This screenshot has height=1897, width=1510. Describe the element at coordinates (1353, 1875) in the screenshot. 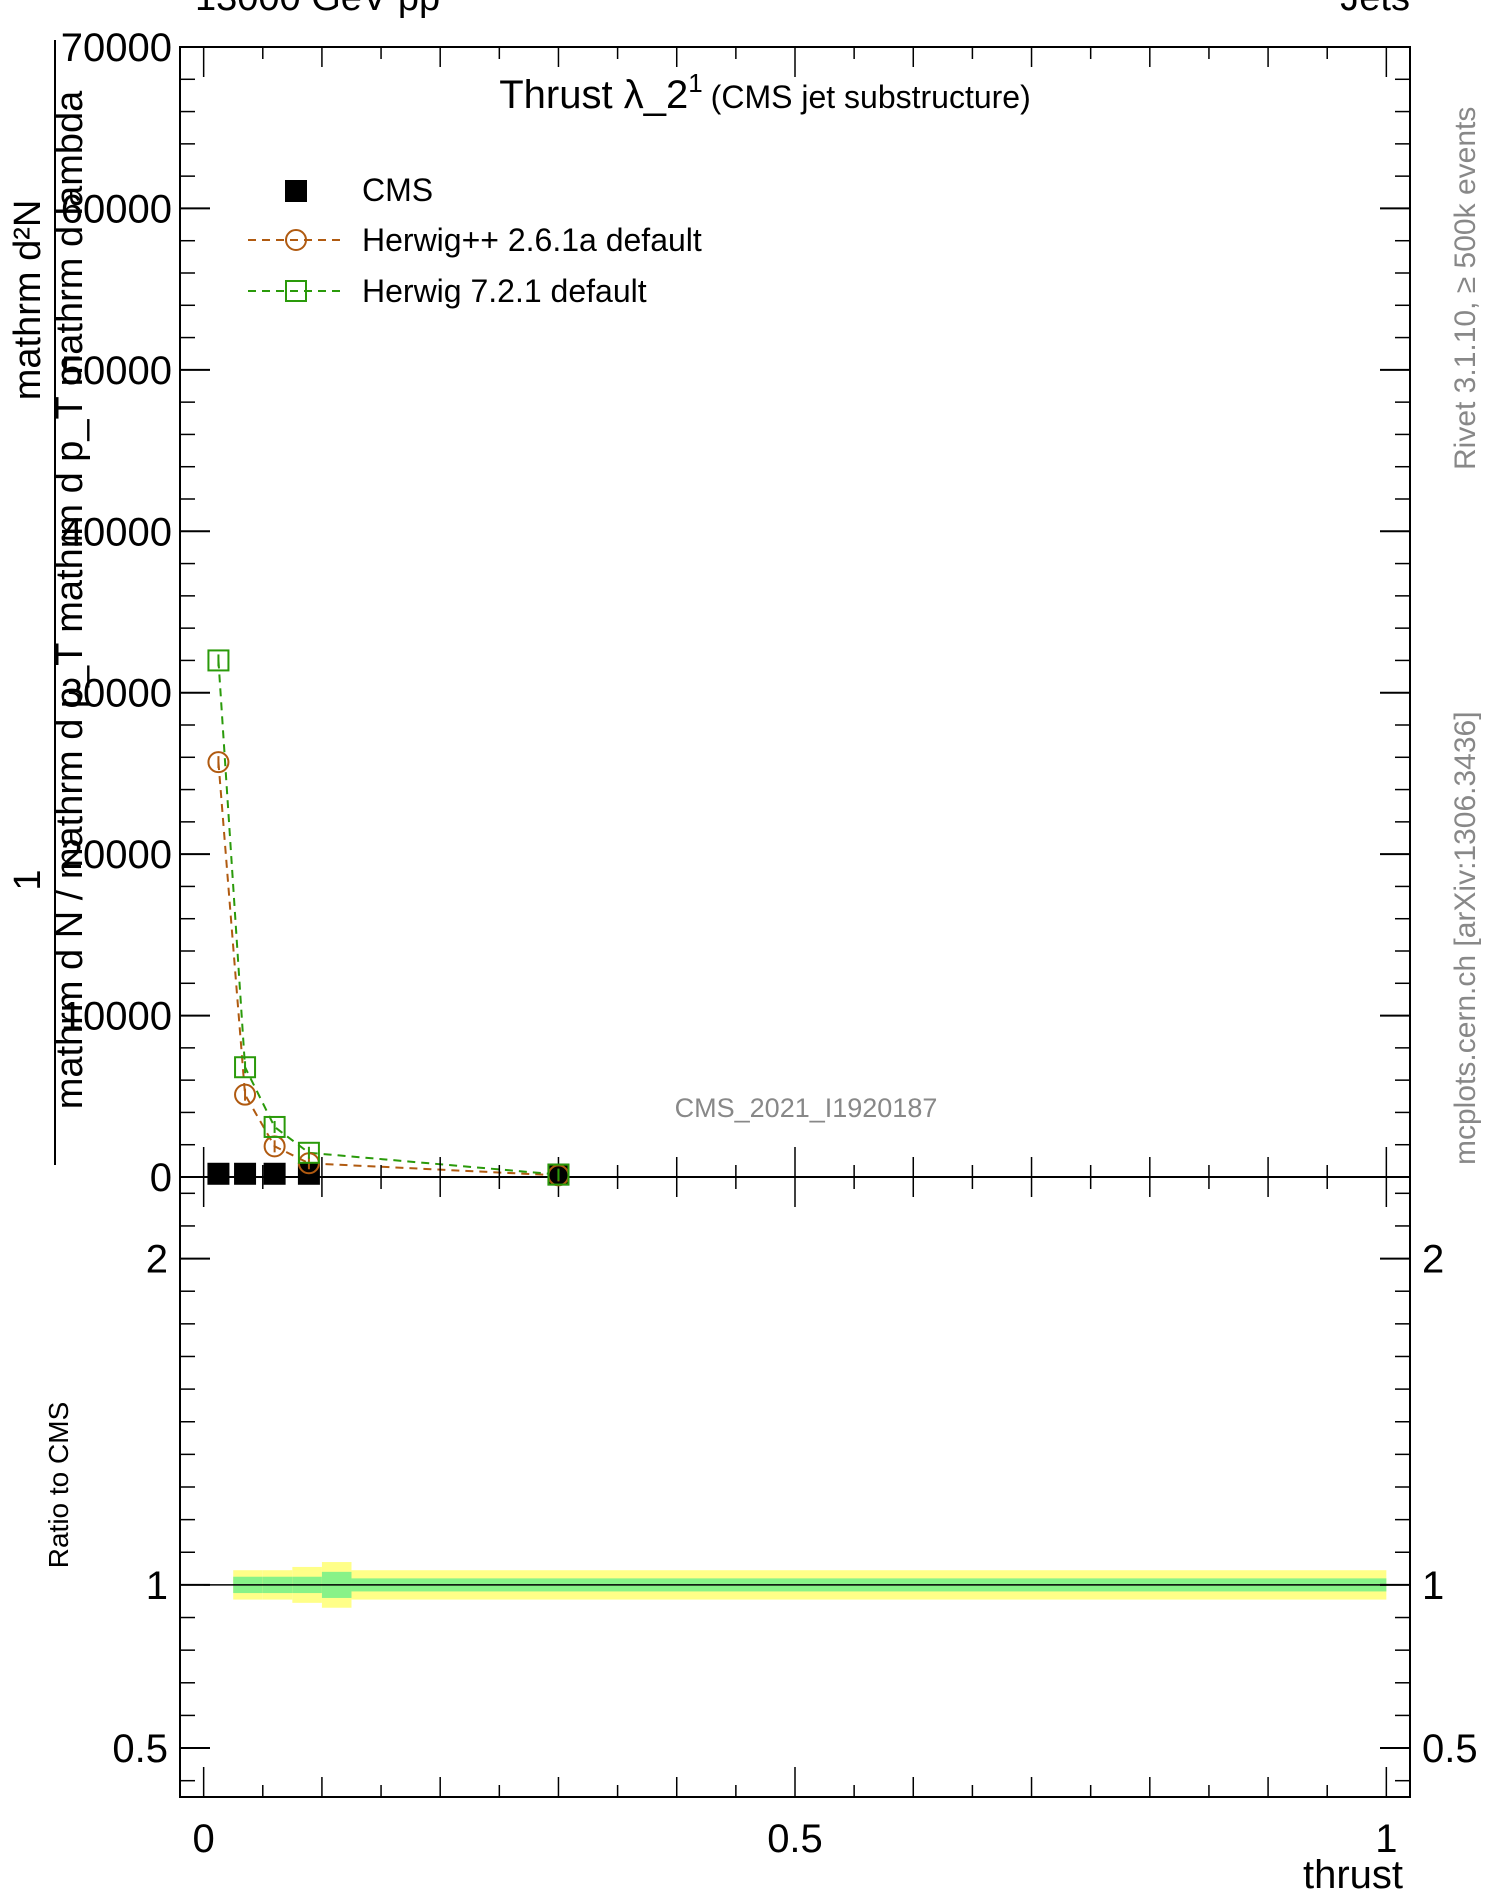

I see `x-axis-label: thrust` at that location.